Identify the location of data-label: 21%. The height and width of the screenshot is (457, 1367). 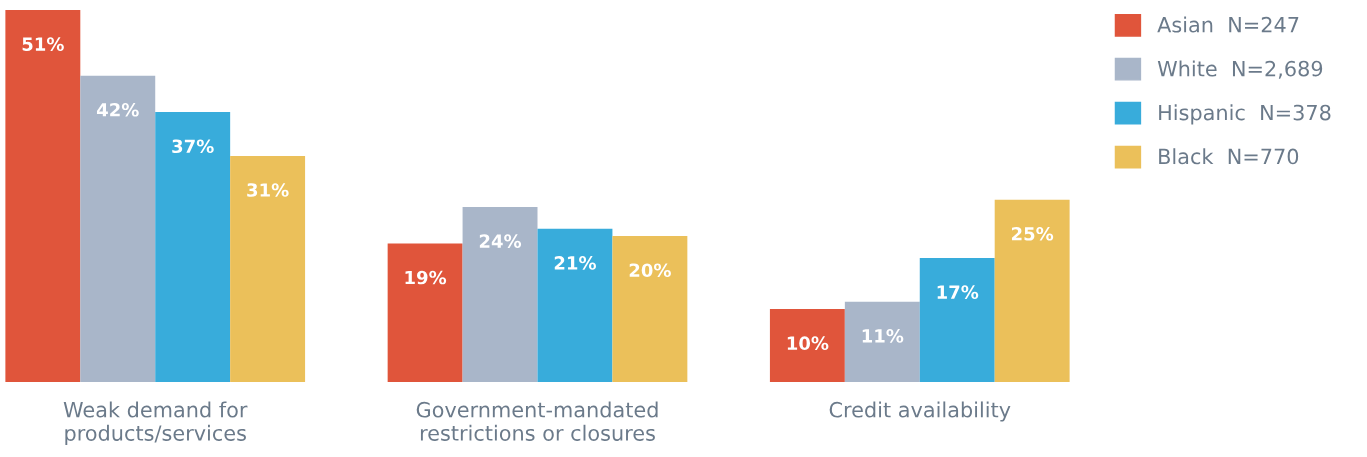
(575, 263).